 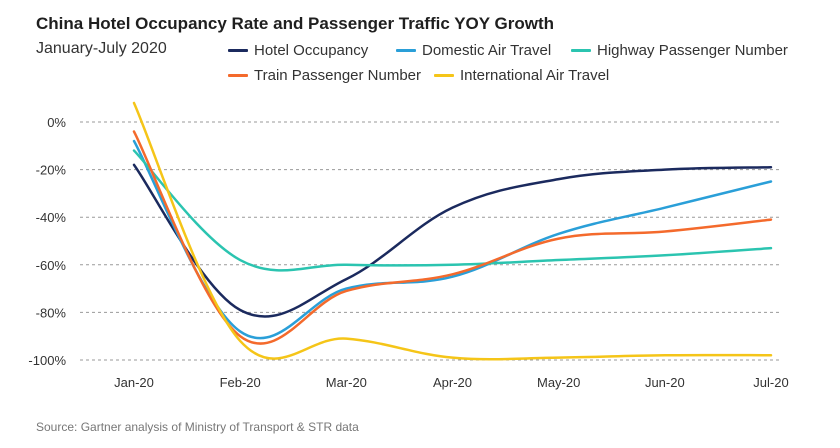 What do you see at coordinates (51, 312) in the screenshot?
I see `y-tick-label: -80%` at bounding box center [51, 312].